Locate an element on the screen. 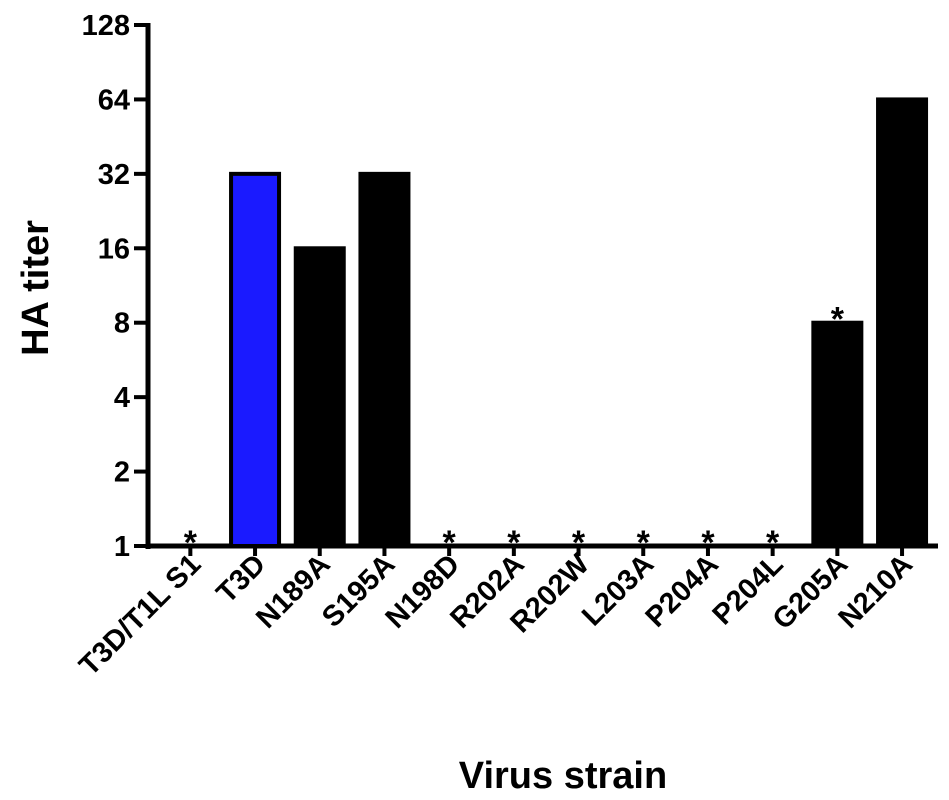 Image resolution: width=949 pixels, height=800 pixels. y-tick-label-8: 8 is located at coordinates (122, 324).